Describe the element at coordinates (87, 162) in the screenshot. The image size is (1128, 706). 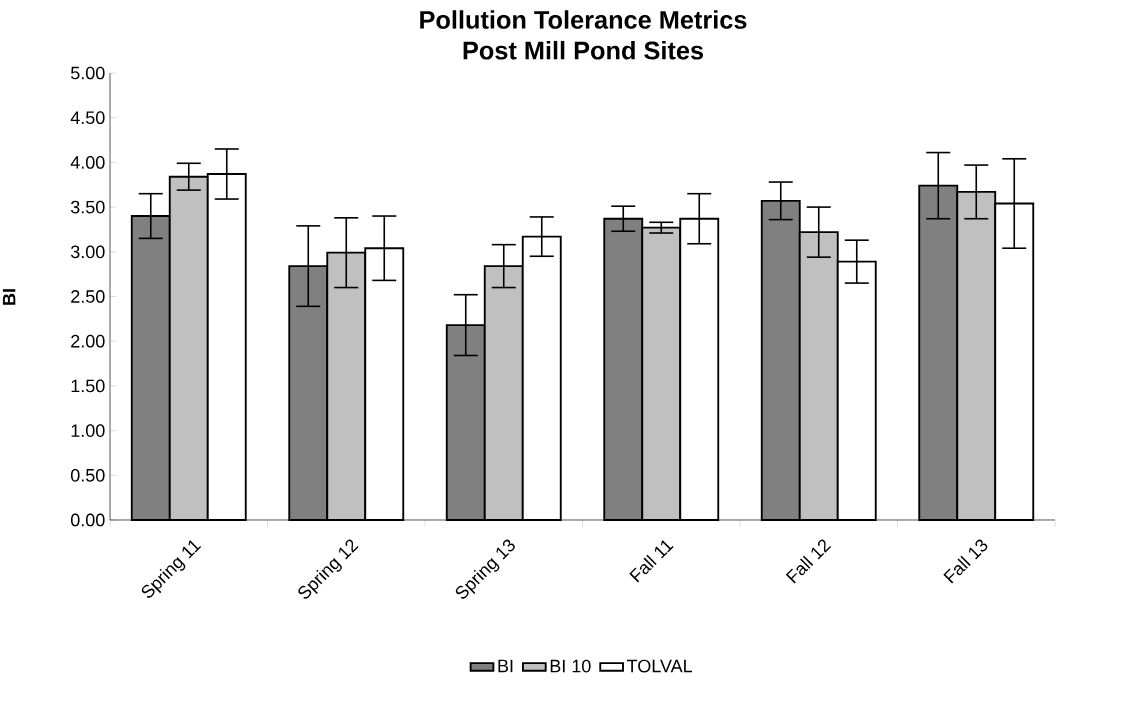
I see `y-tick-label: 4.00` at that location.